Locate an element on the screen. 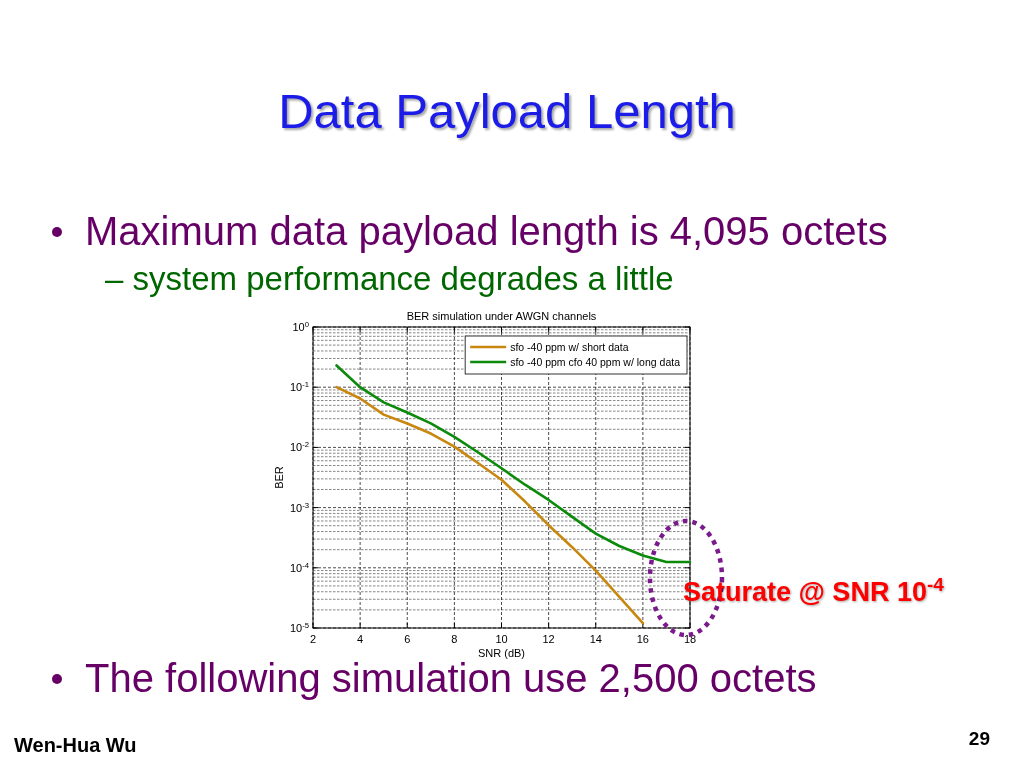 This screenshot has width=1024, height=768. text: Maximum data payload length is 4,095 octets is located at coordinates (486, 231).